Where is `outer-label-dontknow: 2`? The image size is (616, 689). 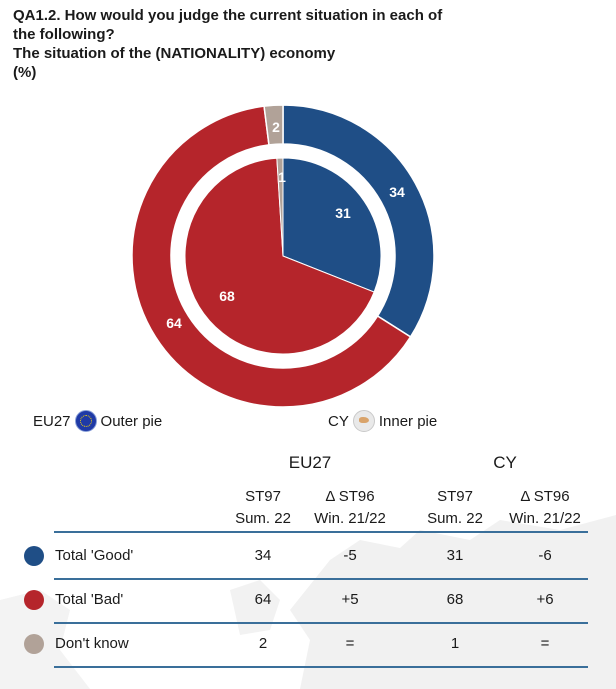 outer-label-dontknow: 2 is located at coordinates (276, 127).